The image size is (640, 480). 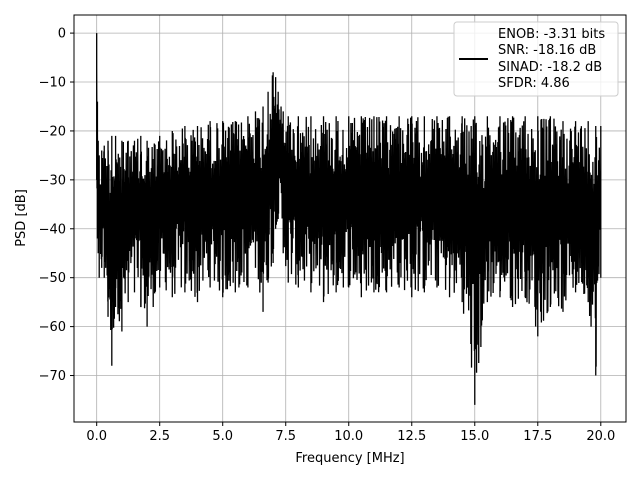 What do you see at coordinates (348, 436) in the screenshot?
I see `x-tick-label: 10.0` at bounding box center [348, 436].